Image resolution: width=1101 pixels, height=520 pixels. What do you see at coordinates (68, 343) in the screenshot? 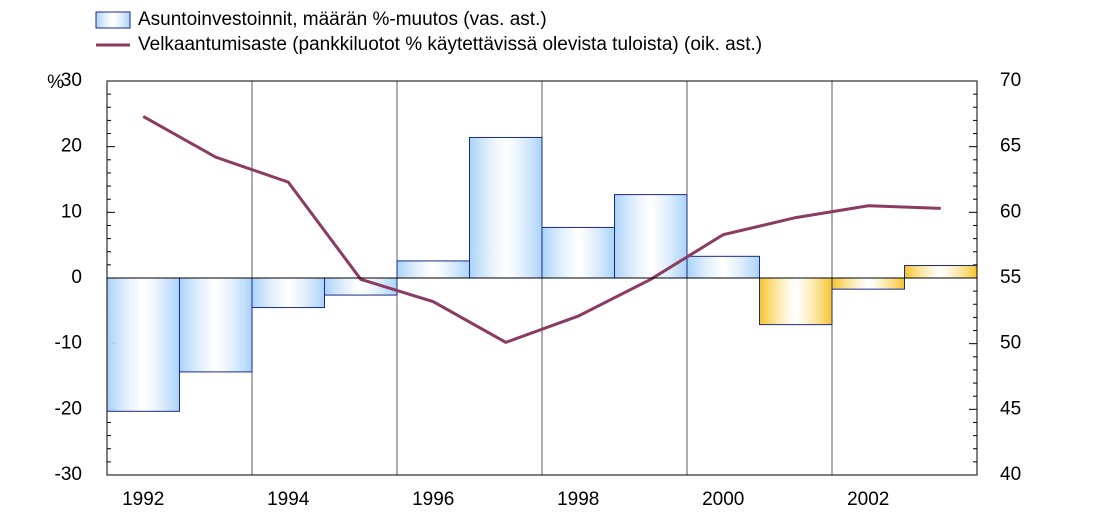
I see `y-tick-label: -10` at bounding box center [68, 343].